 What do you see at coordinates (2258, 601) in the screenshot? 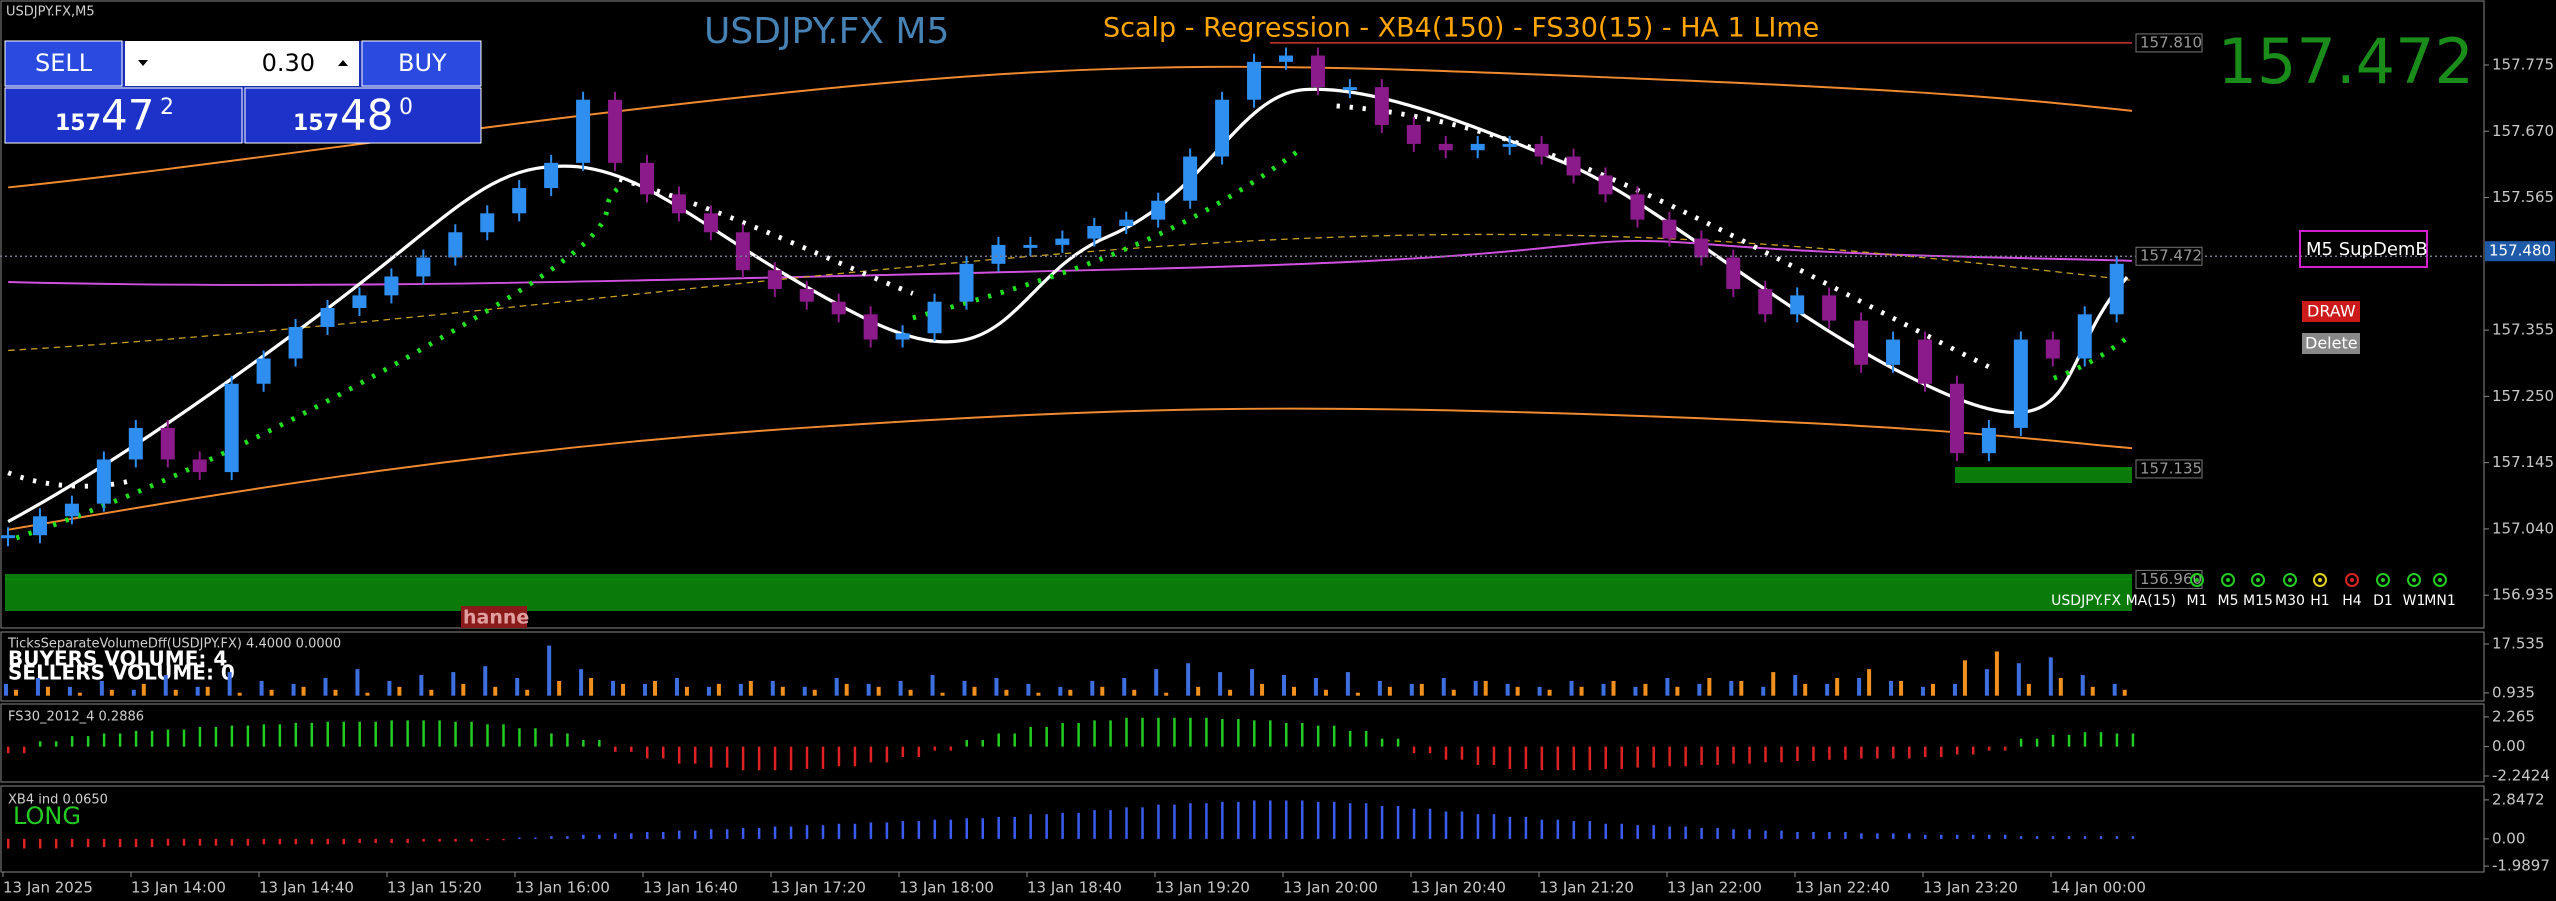
I see `timeframe-label: M15` at bounding box center [2258, 601].